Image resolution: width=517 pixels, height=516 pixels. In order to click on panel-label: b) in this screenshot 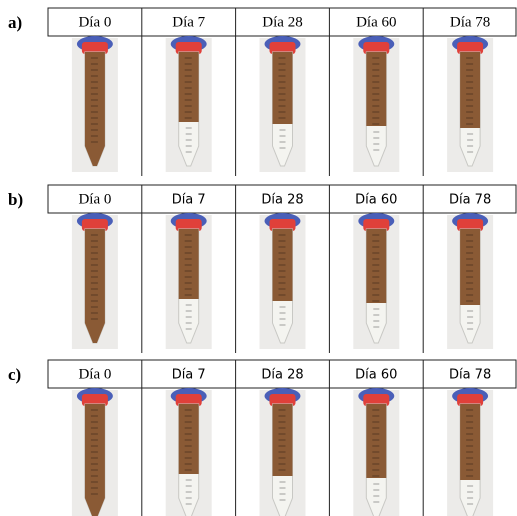, I will do `click(15, 199)`.